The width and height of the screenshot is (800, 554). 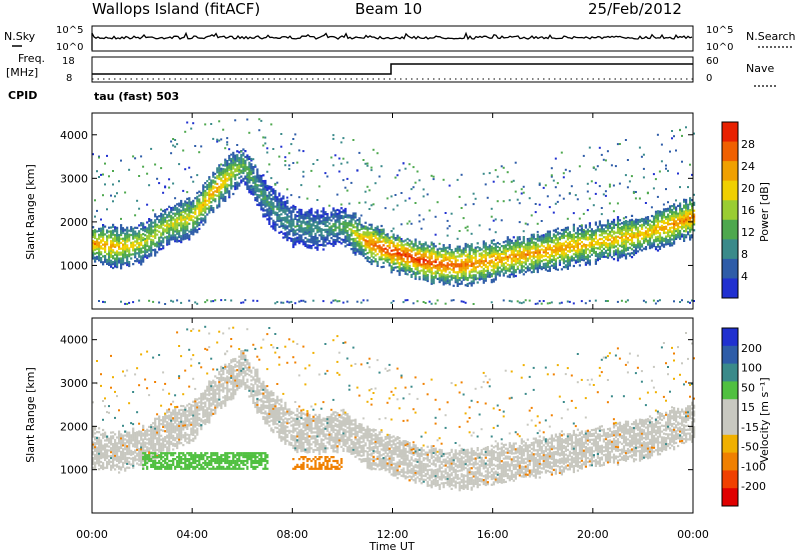 What do you see at coordinates (388, 9) in the screenshot?
I see `beam-title: Beam 10` at bounding box center [388, 9].